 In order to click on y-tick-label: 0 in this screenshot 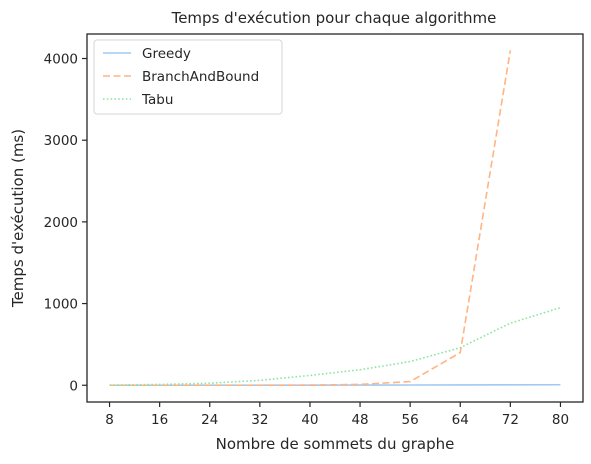, I will do `click(73, 386)`.